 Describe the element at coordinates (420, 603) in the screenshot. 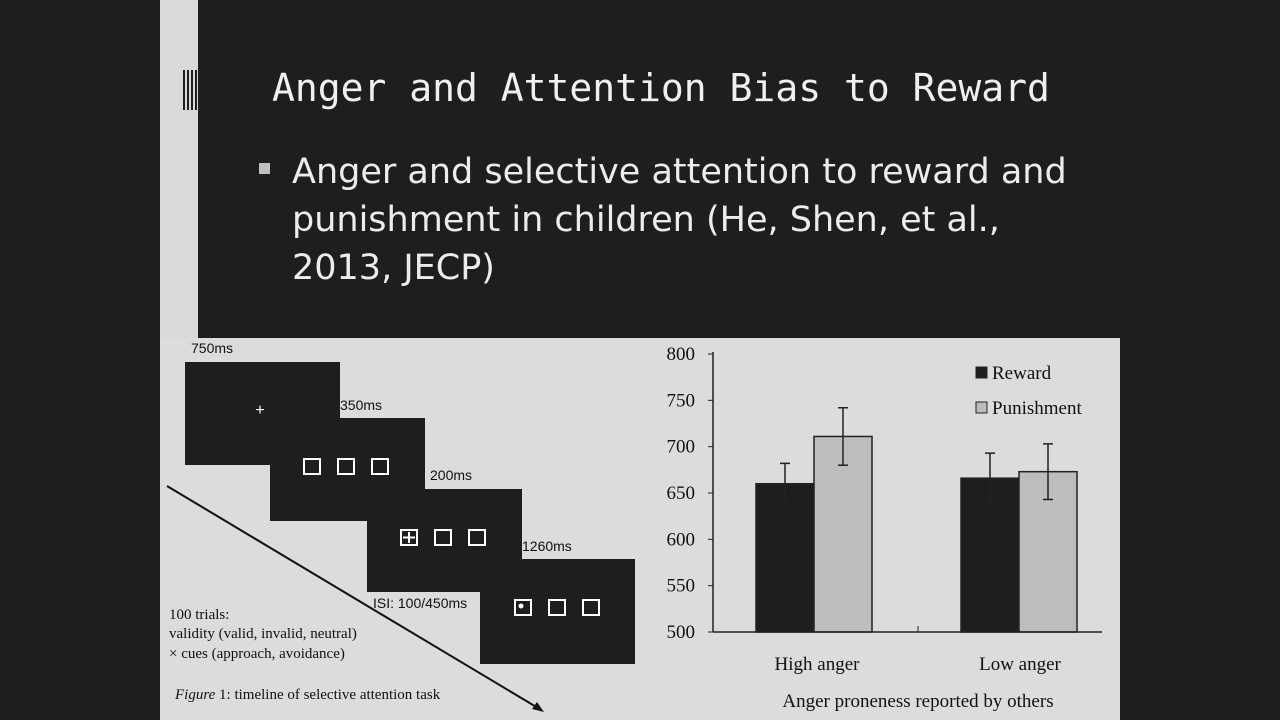

I see `isi-label: ISI: 100/450ms` at that location.